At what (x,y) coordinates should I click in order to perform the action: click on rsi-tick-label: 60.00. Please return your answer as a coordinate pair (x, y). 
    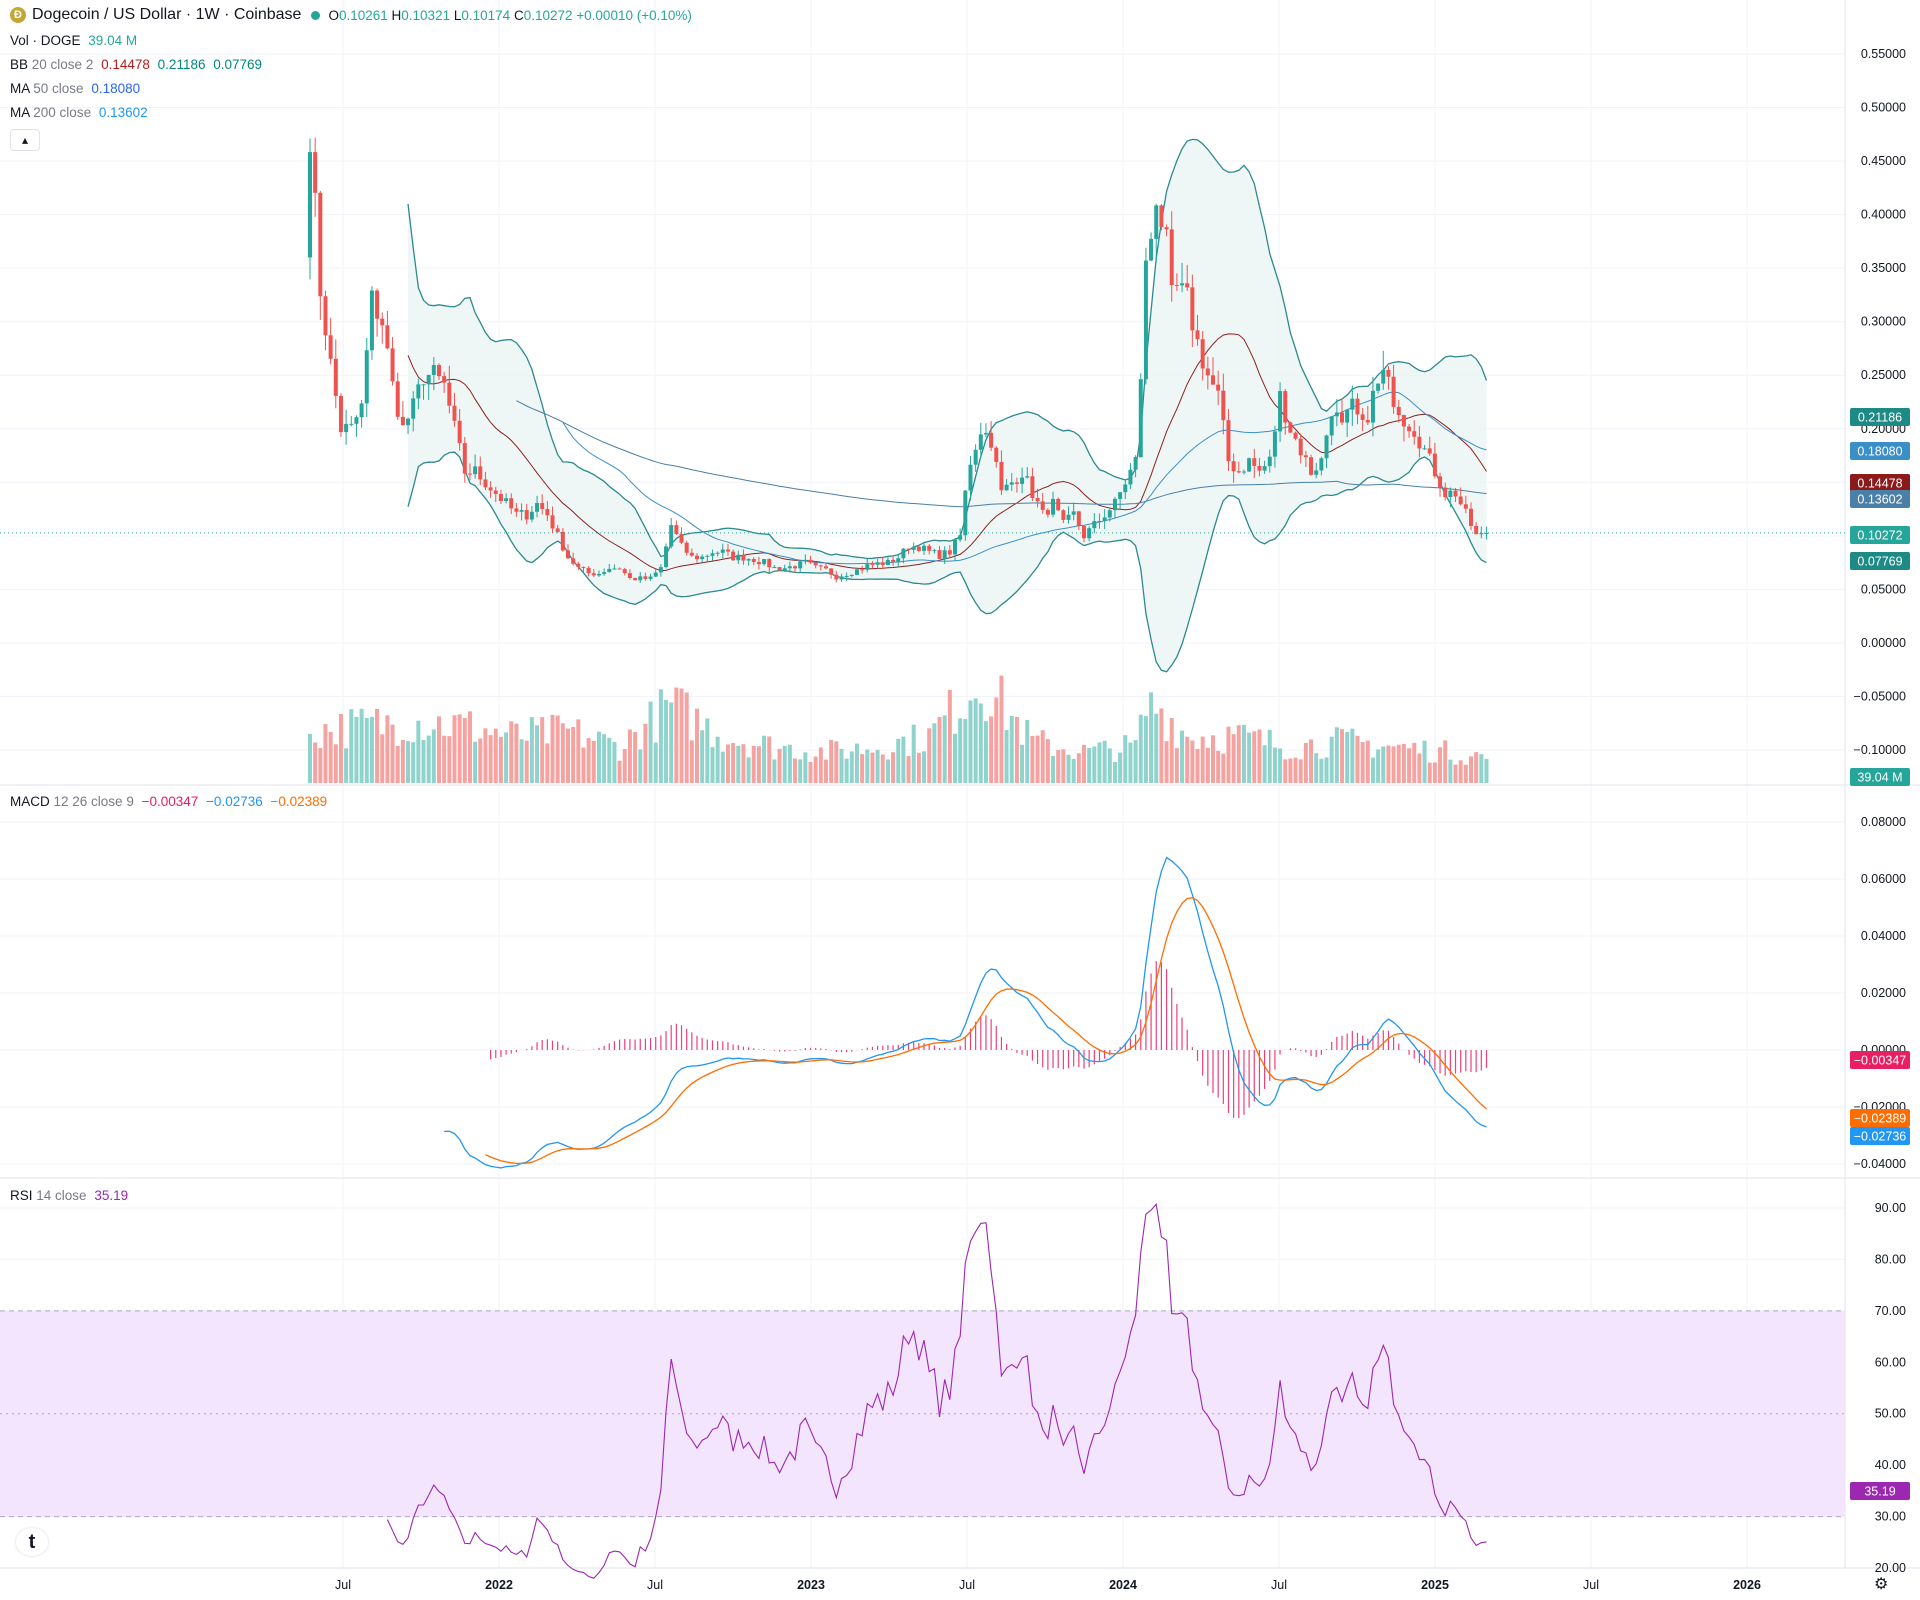
    Looking at the image, I should click on (1890, 1362).